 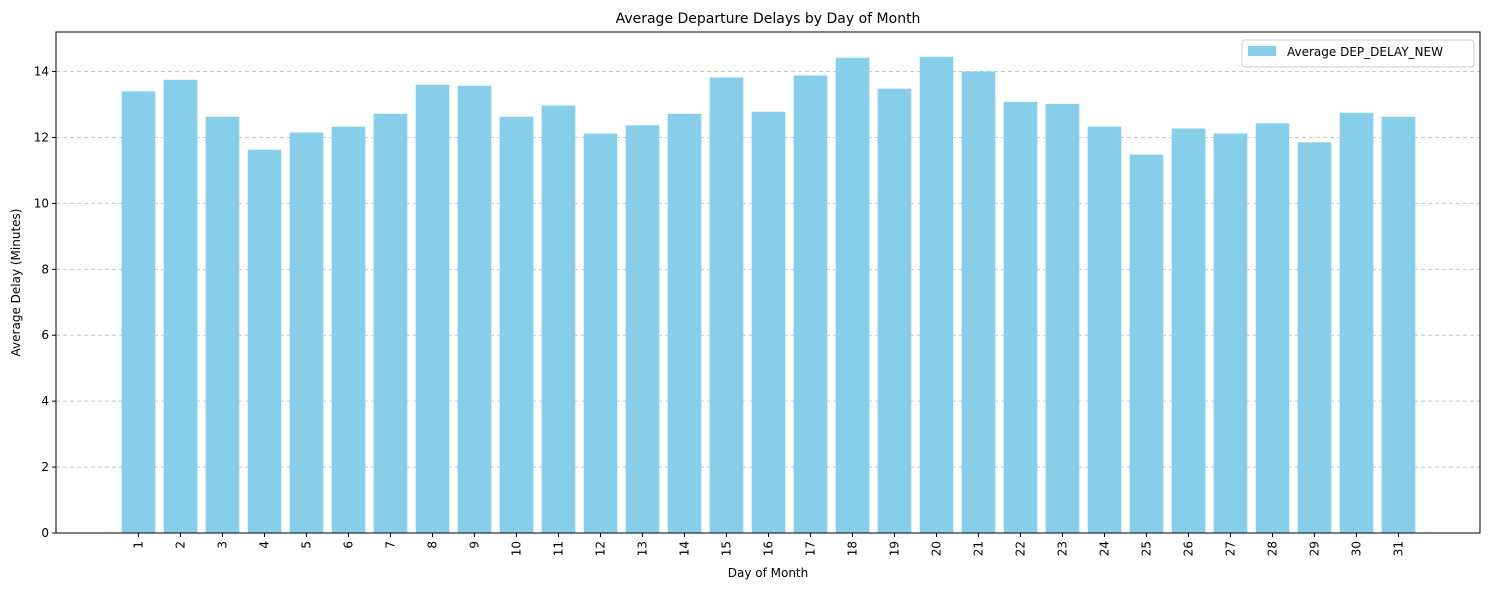 I want to click on y-tick-label: 10, so click(x=41, y=203).